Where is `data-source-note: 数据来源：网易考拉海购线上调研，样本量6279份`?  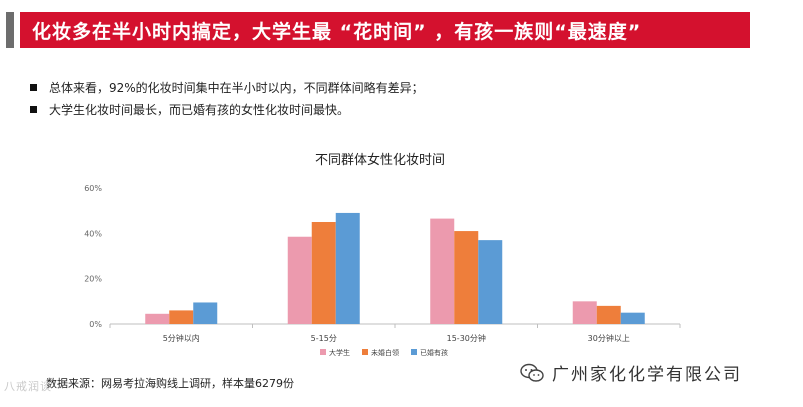
data-source-note: 数据来源：网易考拉海购线上调研，样本量6279份 is located at coordinates (170, 383).